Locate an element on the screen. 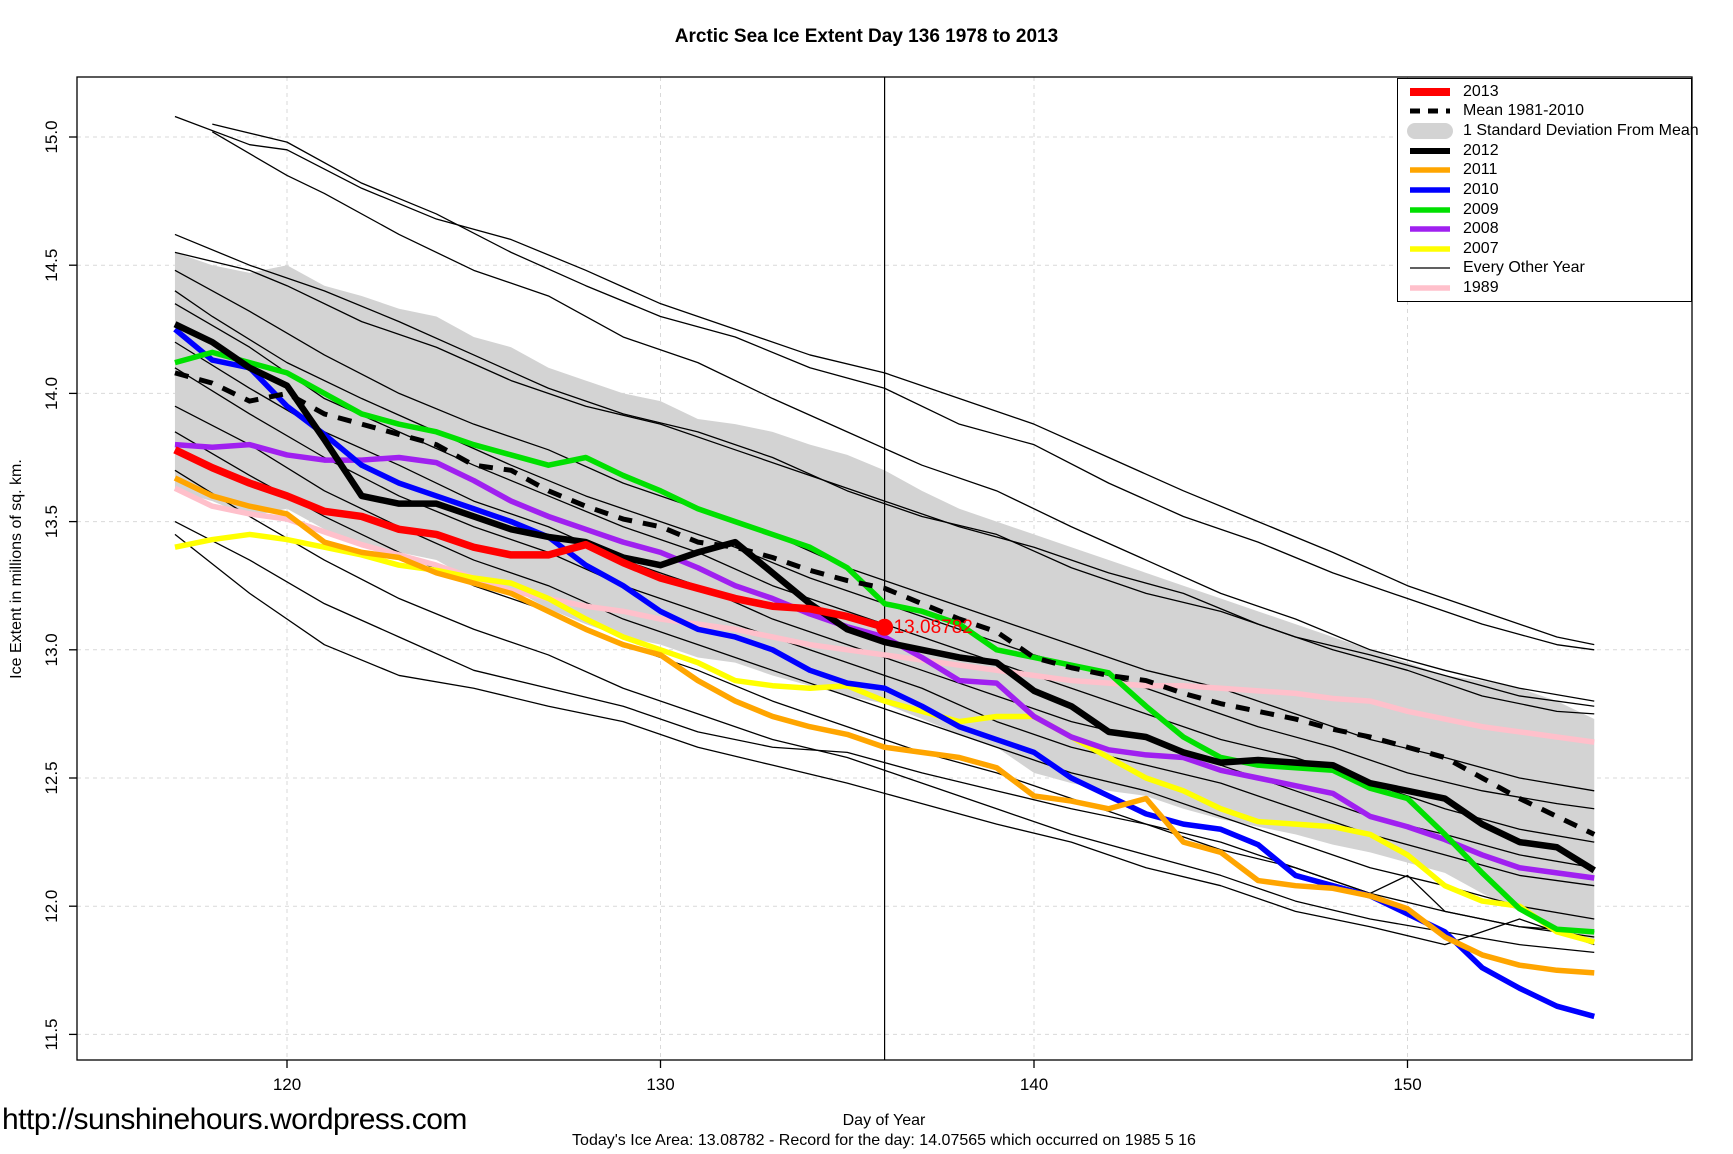  x-axis-title: Day of Year is located at coordinates (884, 1120).